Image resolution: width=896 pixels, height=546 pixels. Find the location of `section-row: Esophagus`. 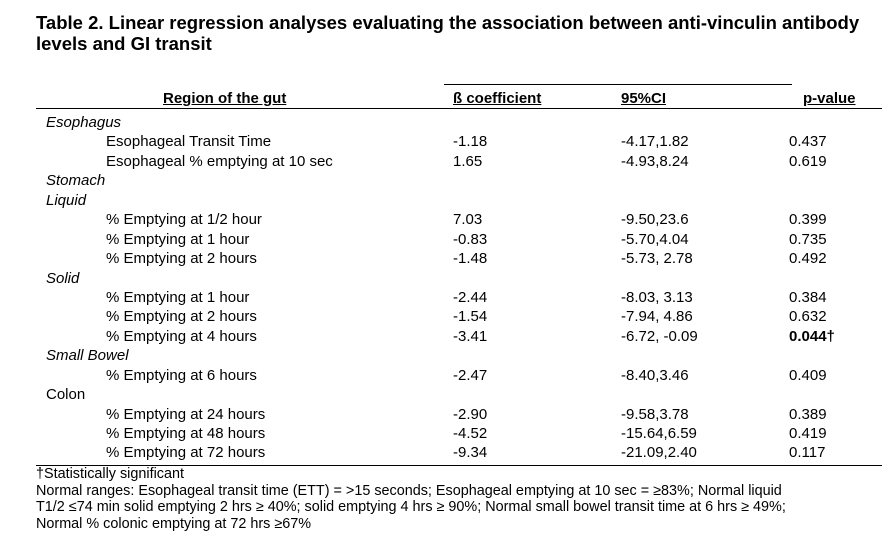

section-row: Esophagus is located at coordinates (448, 122).